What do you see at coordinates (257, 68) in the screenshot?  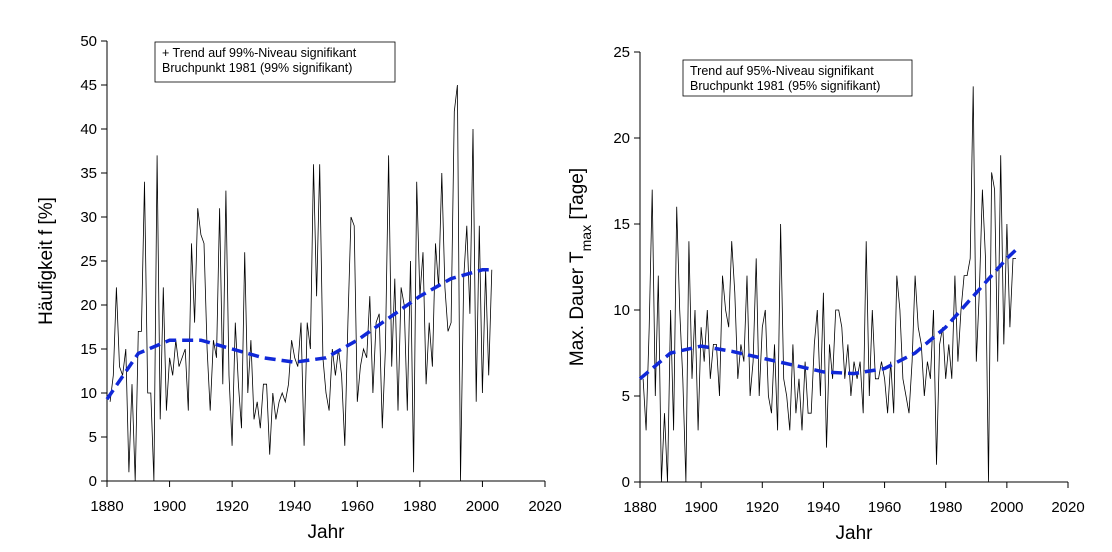 I see `annotation: Bruchpunkt 1981 (99% signifikant)` at bounding box center [257, 68].